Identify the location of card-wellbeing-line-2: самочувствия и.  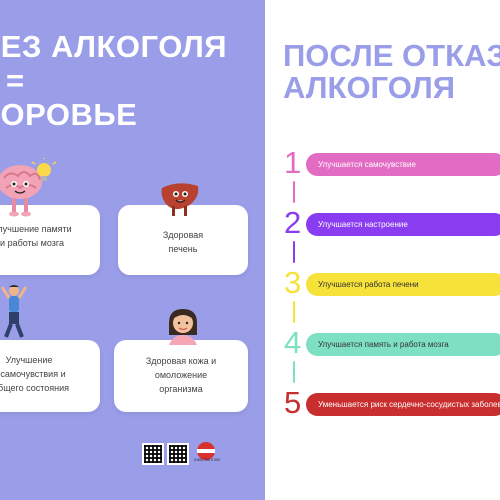
(33, 374).